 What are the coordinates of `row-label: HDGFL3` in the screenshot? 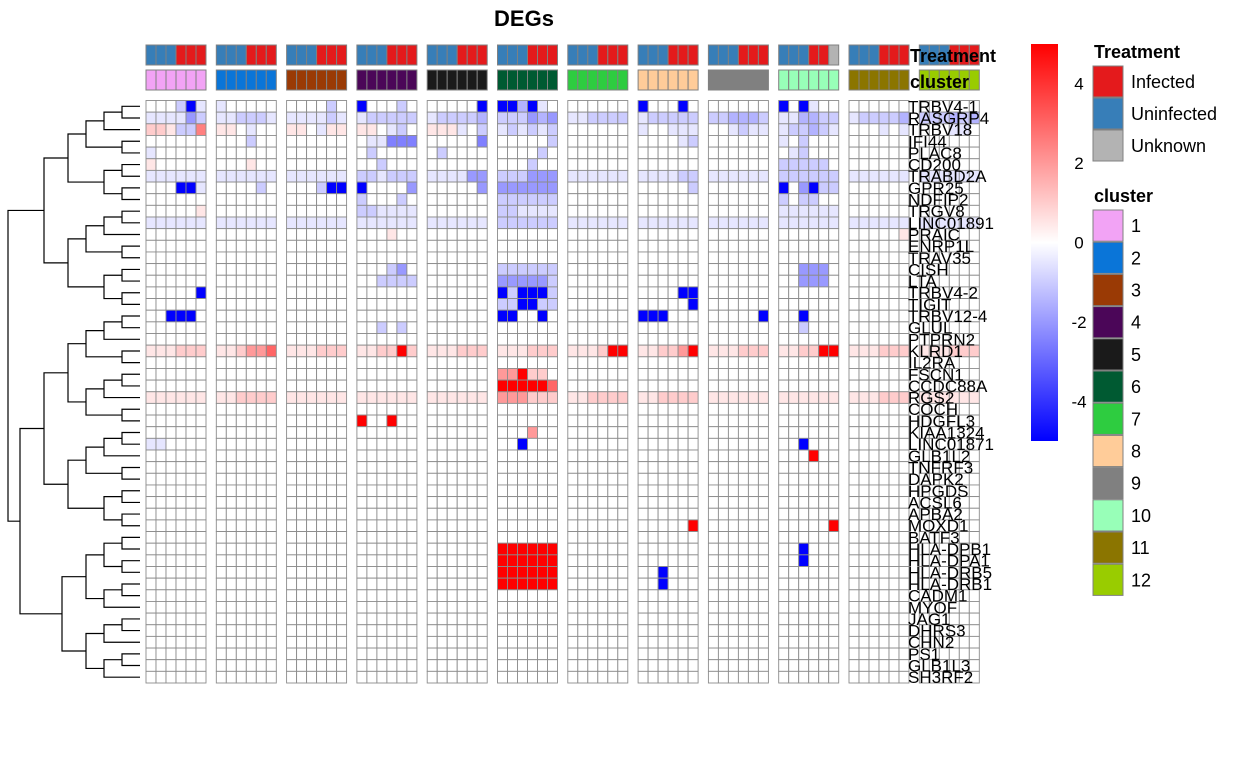 It's located at (941, 421).